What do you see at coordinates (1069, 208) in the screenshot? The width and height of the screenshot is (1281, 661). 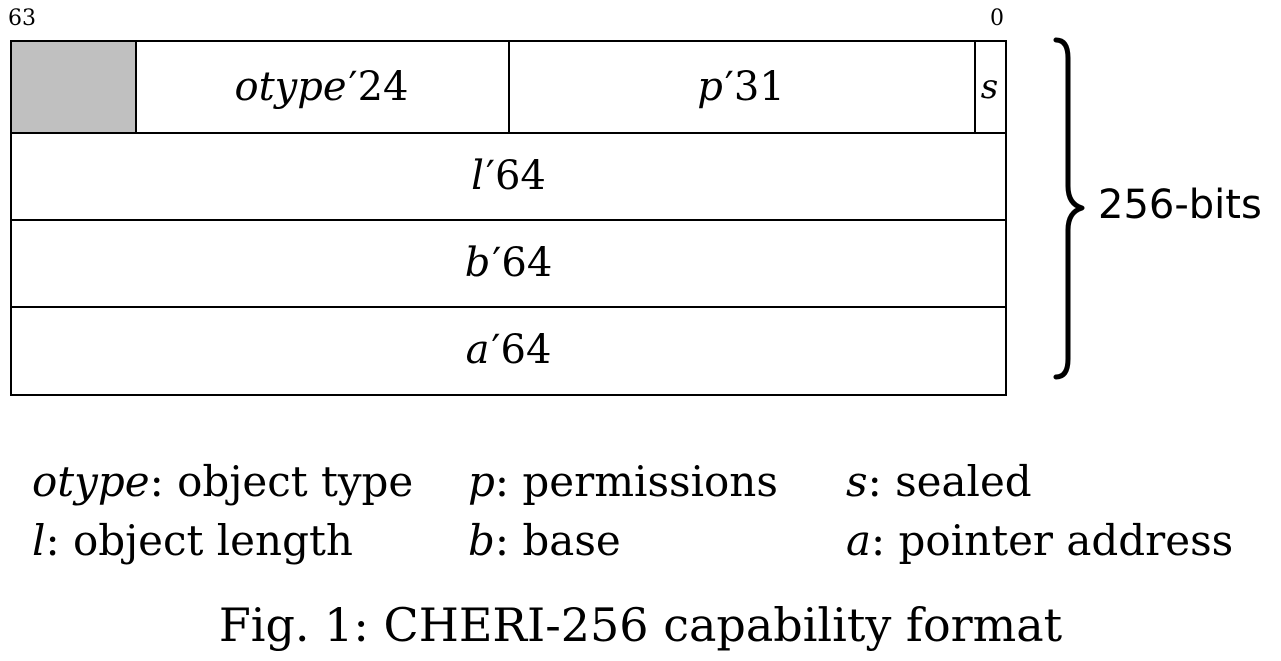 I see `brace-icon` at bounding box center [1069, 208].